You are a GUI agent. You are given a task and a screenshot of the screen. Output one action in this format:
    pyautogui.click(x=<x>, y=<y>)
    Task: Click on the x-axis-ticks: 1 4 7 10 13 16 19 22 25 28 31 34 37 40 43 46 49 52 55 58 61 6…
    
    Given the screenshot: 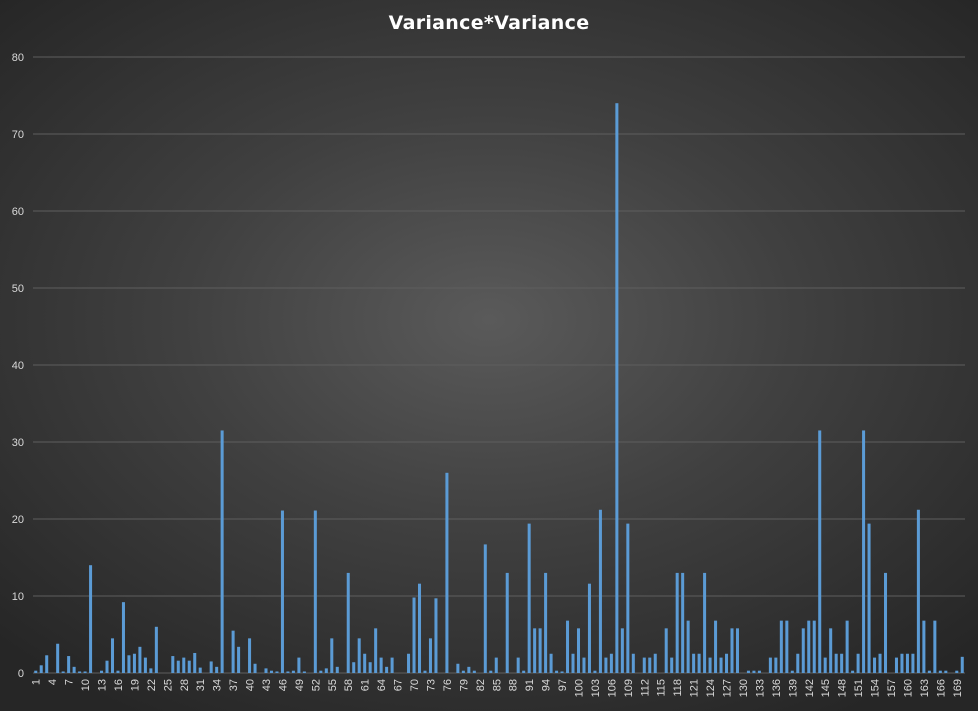 What is the action you would take?
    pyautogui.click(x=497, y=688)
    